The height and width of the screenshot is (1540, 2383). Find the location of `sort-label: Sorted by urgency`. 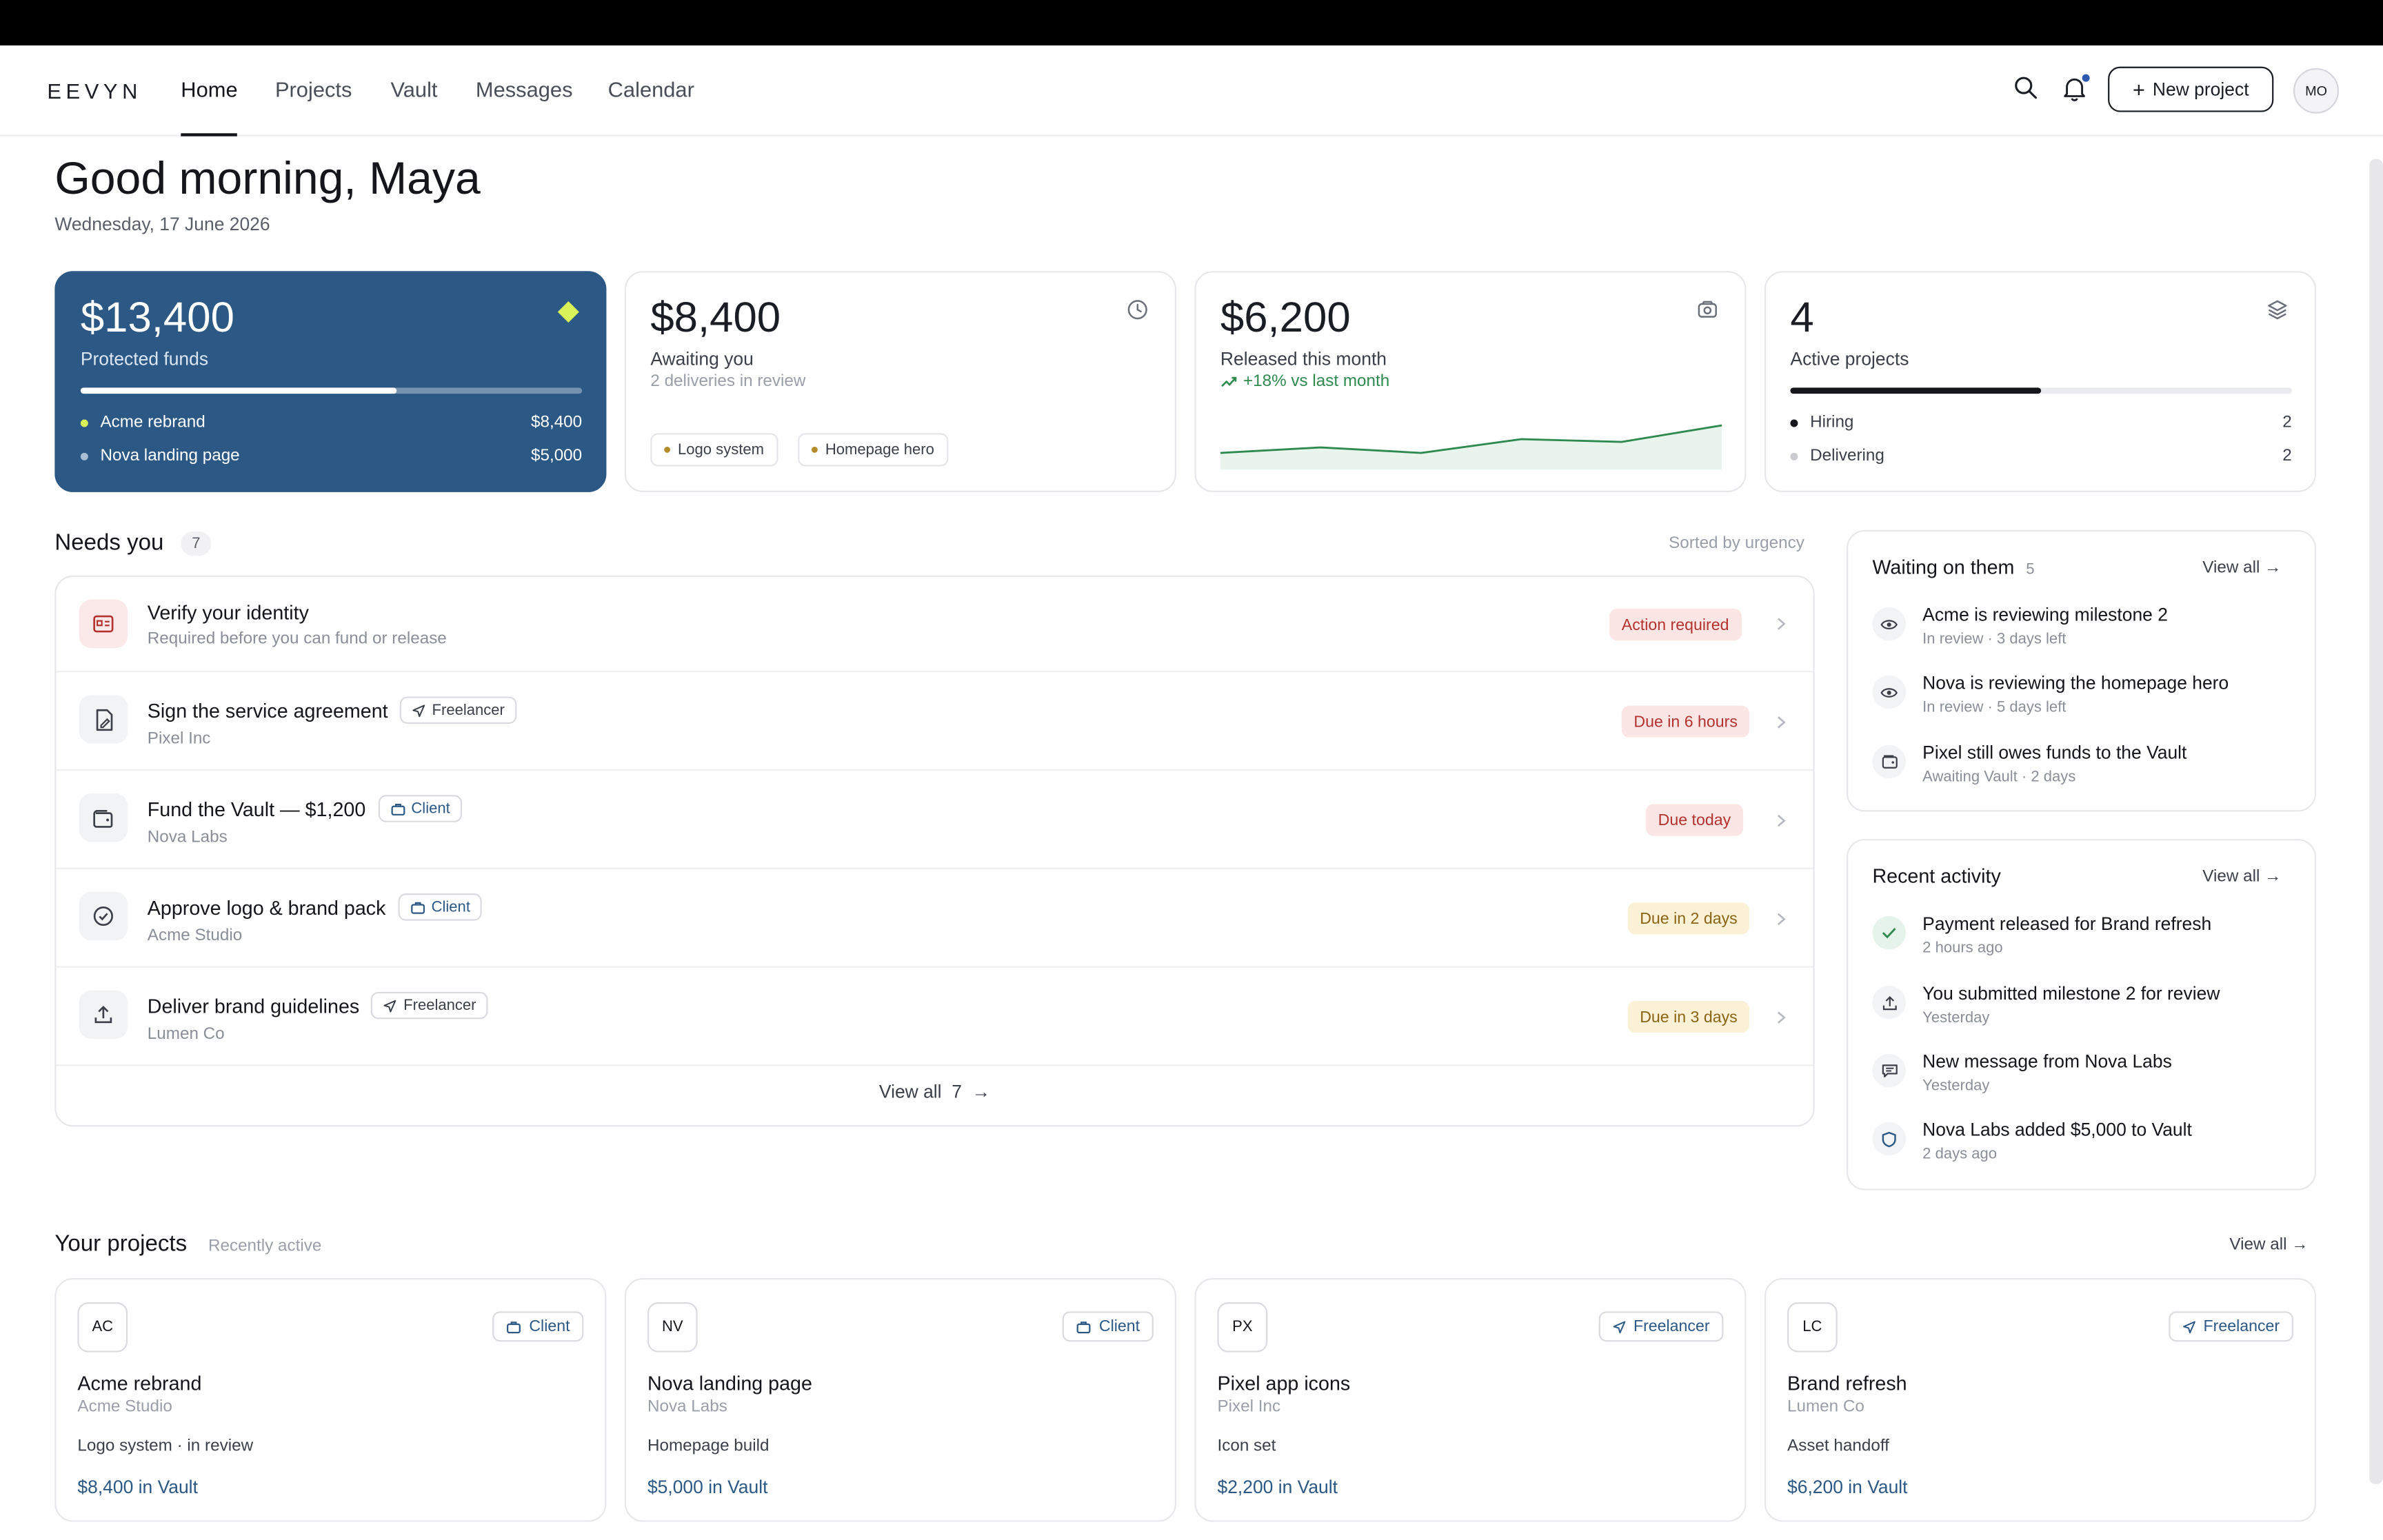

sort-label: Sorted by urgency is located at coordinates (1736, 544).